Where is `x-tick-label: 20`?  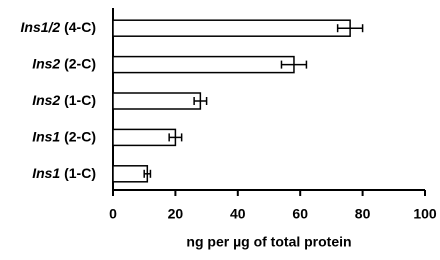 x-tick-label: 20 is located at coordinates (176, 214).